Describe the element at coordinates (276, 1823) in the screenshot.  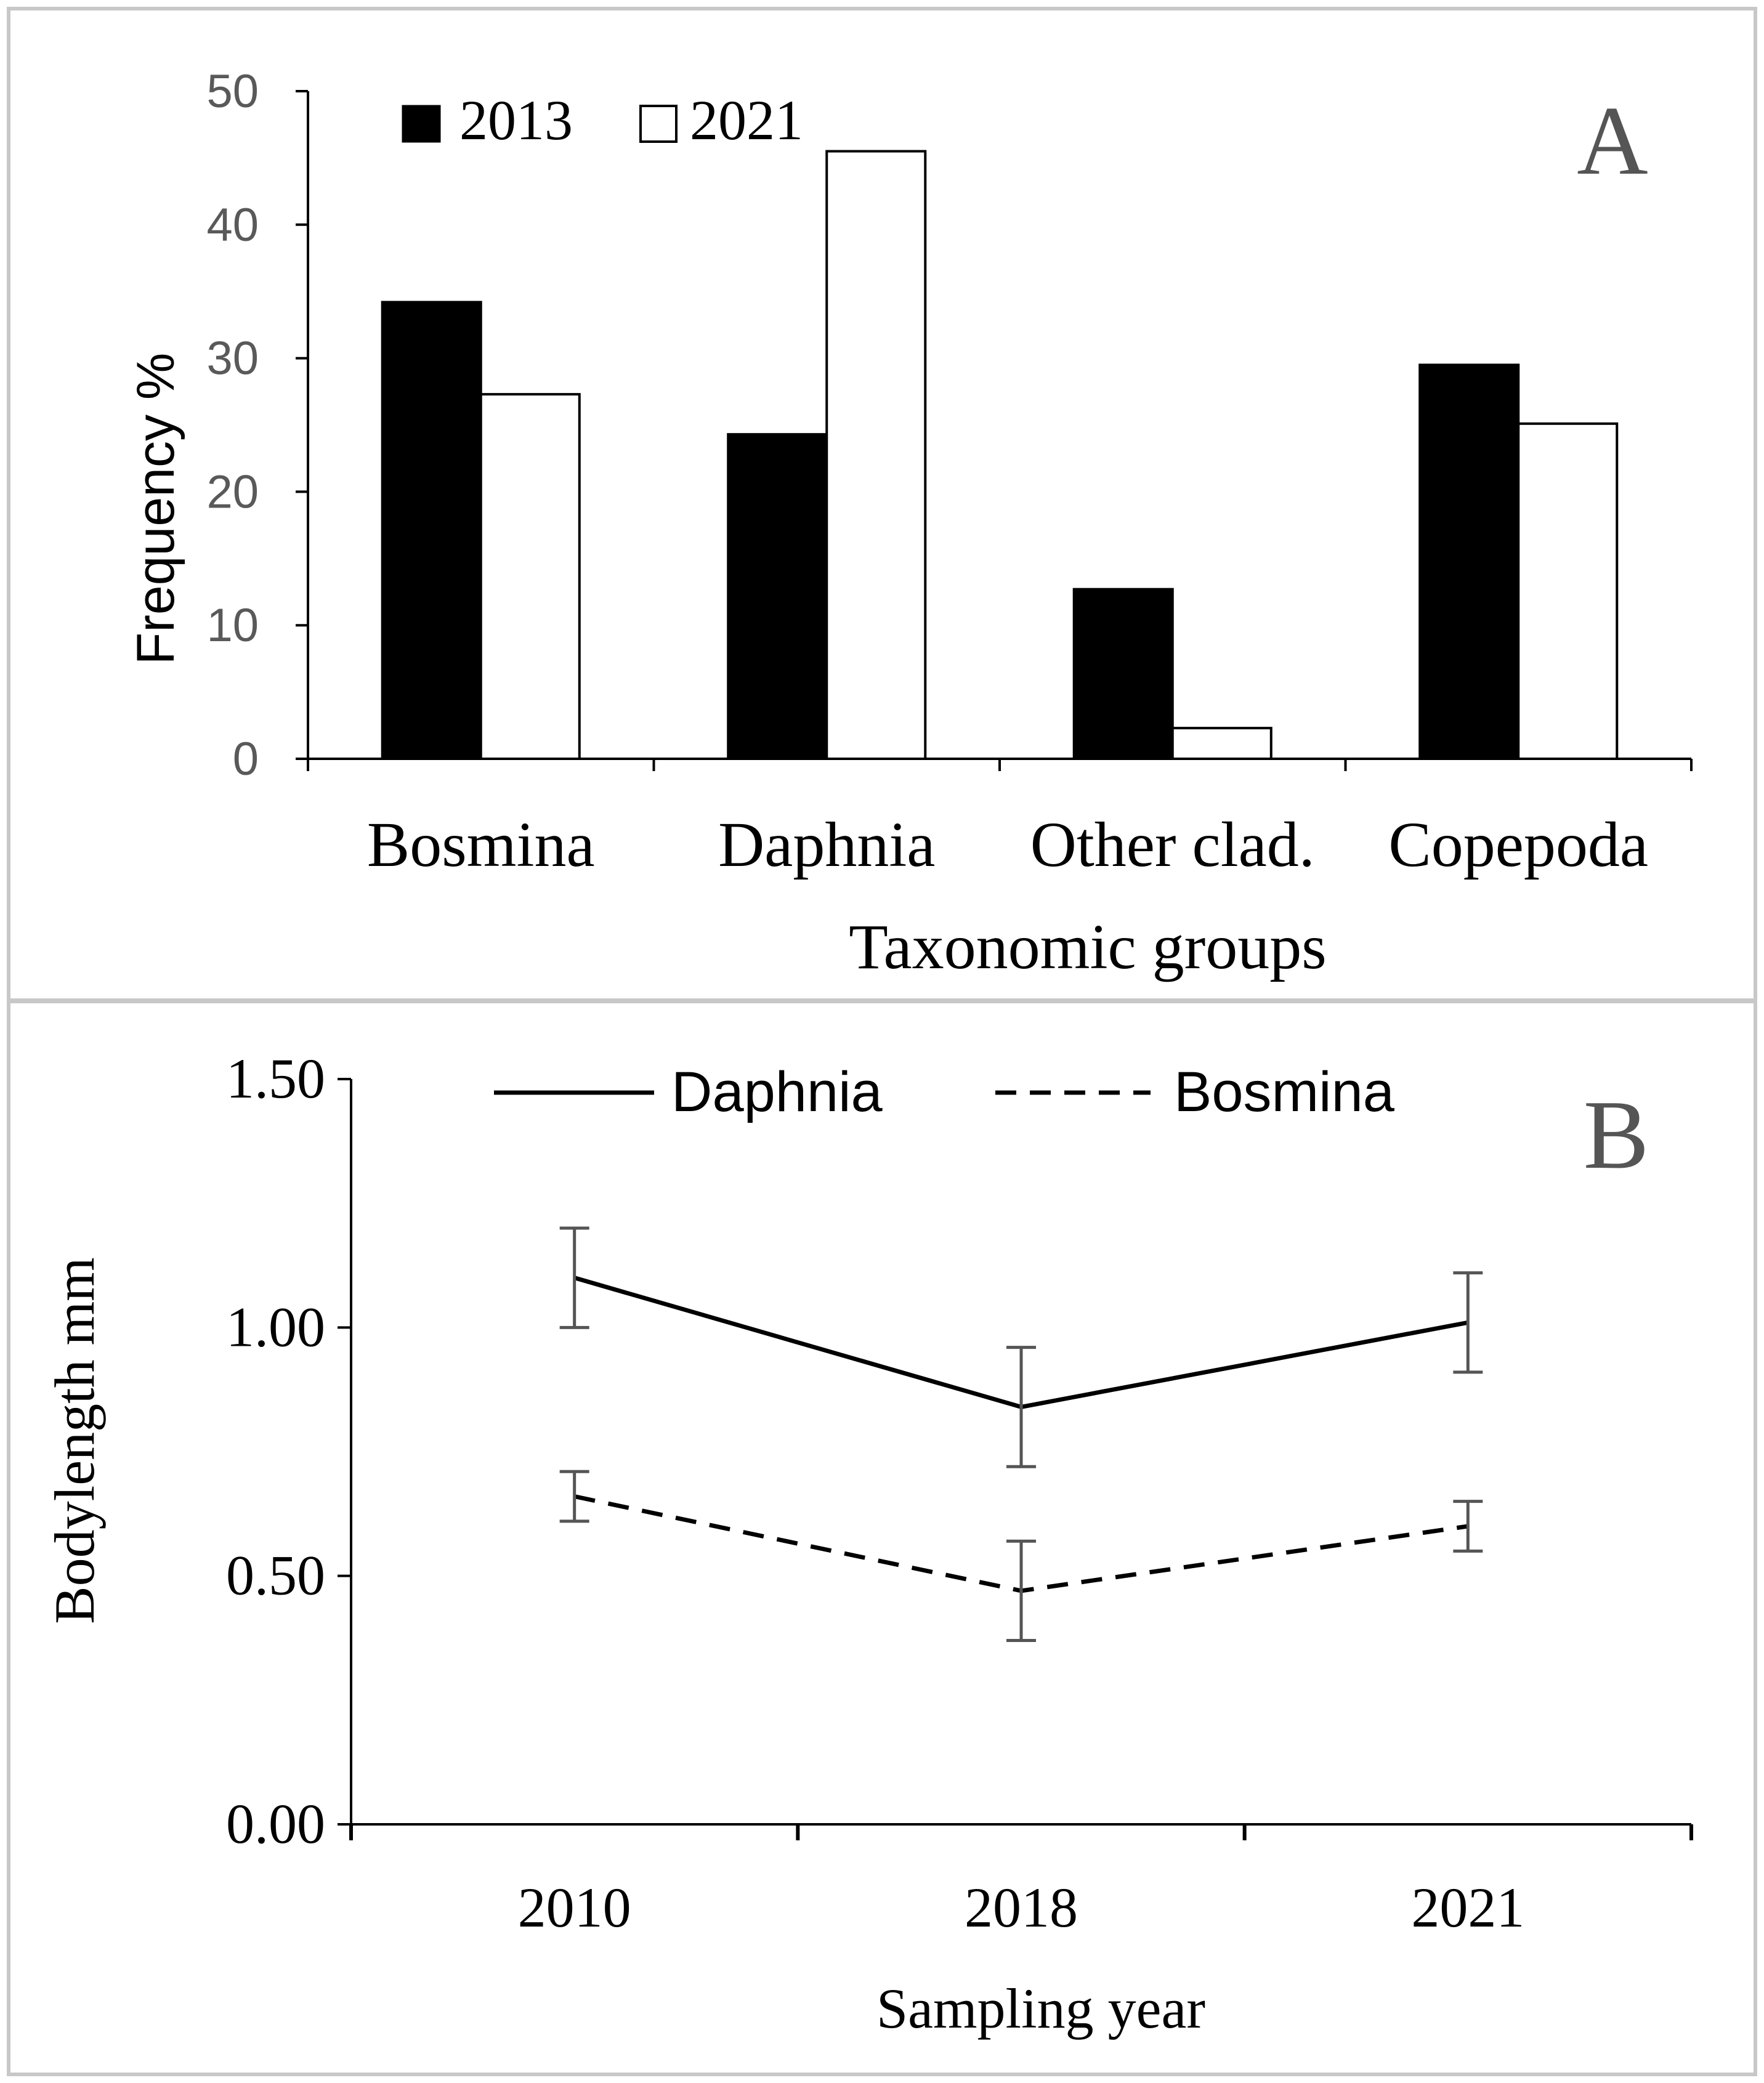
I see `y-tick-label: 0.00` at that location.